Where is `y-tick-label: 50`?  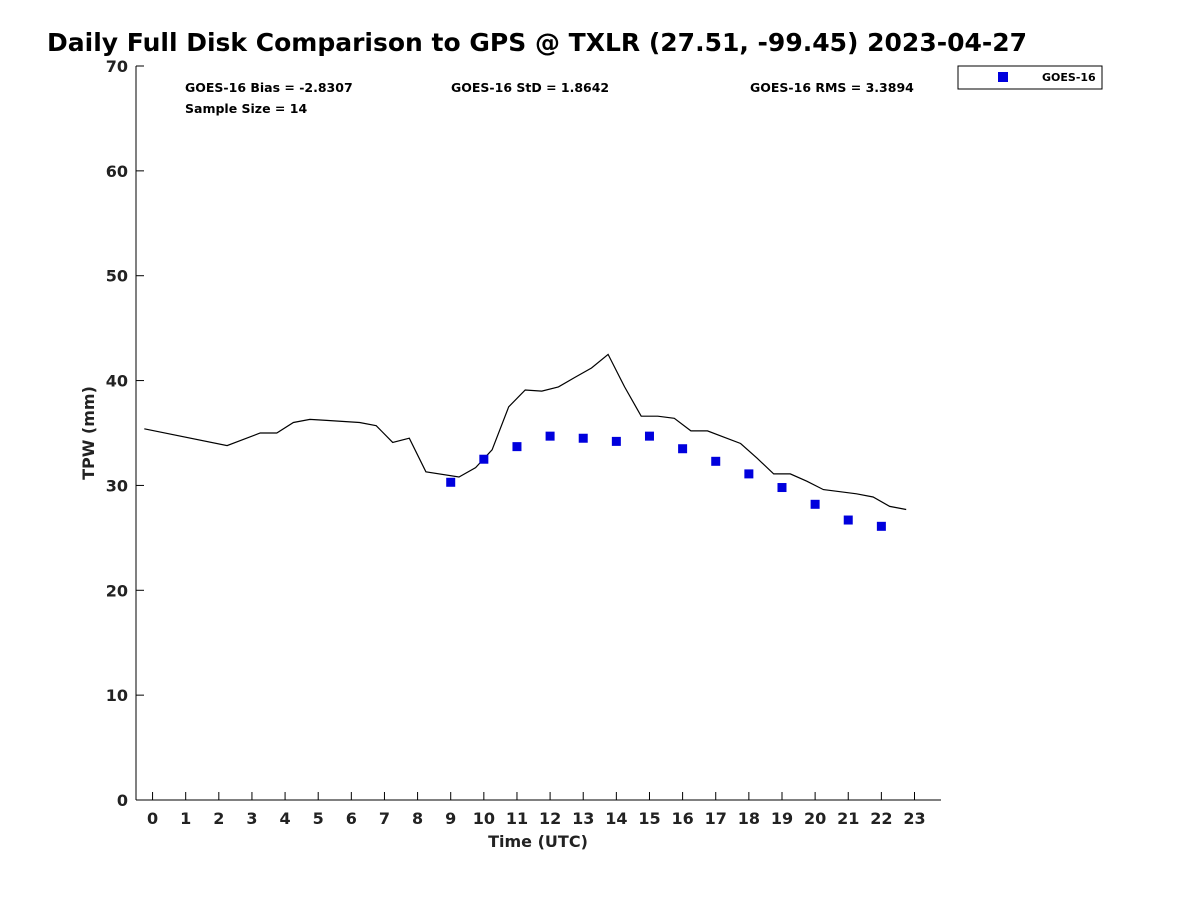
y-tick-label: 50 is located at coordinates (117, 276).